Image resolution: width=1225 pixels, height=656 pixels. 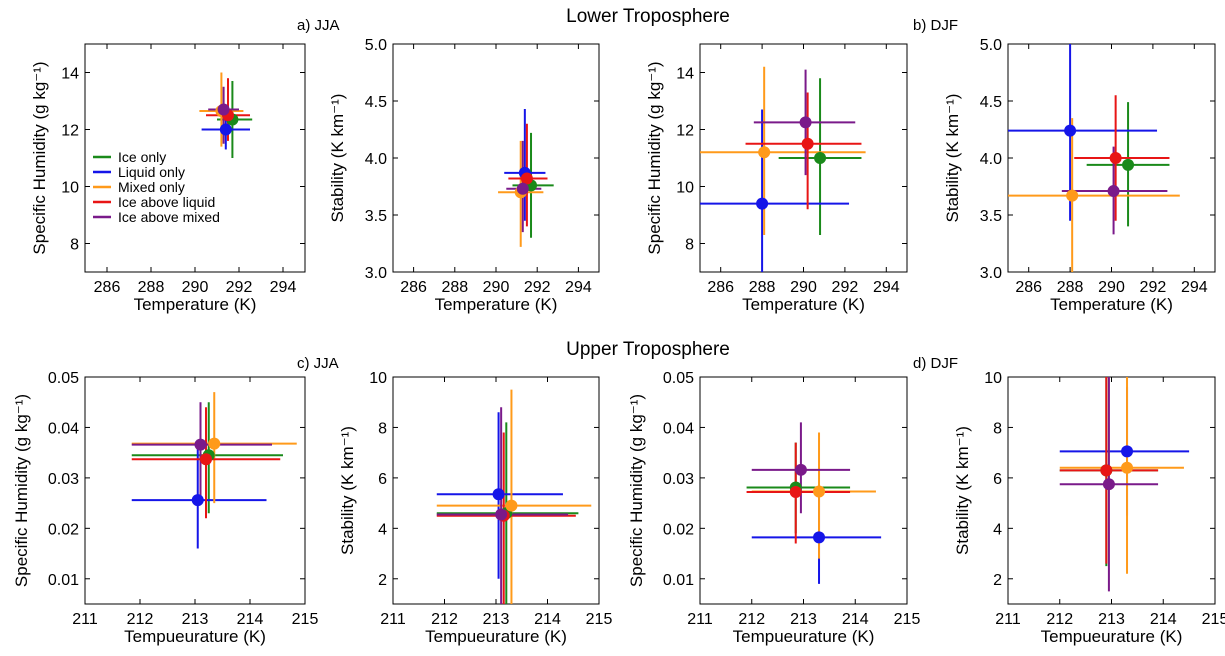 I want to click on y-tick-label: 4.0, so click(x=376, y=159).